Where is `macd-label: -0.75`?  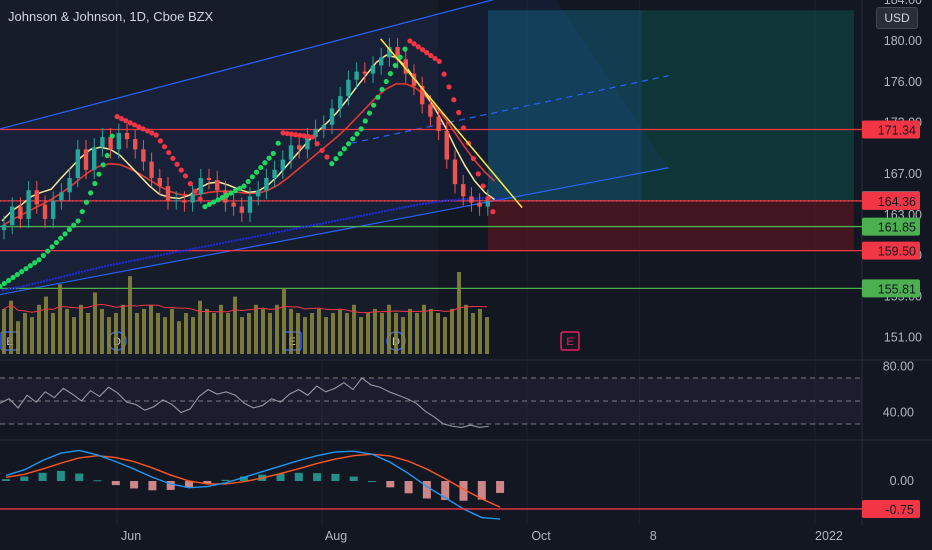
macd-label: -0.75 is located at coordinates (900, 510).